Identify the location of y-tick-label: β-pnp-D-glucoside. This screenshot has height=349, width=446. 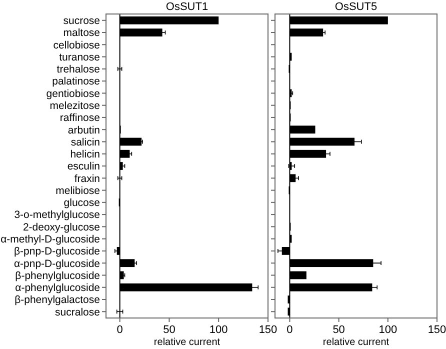
(57, 252).